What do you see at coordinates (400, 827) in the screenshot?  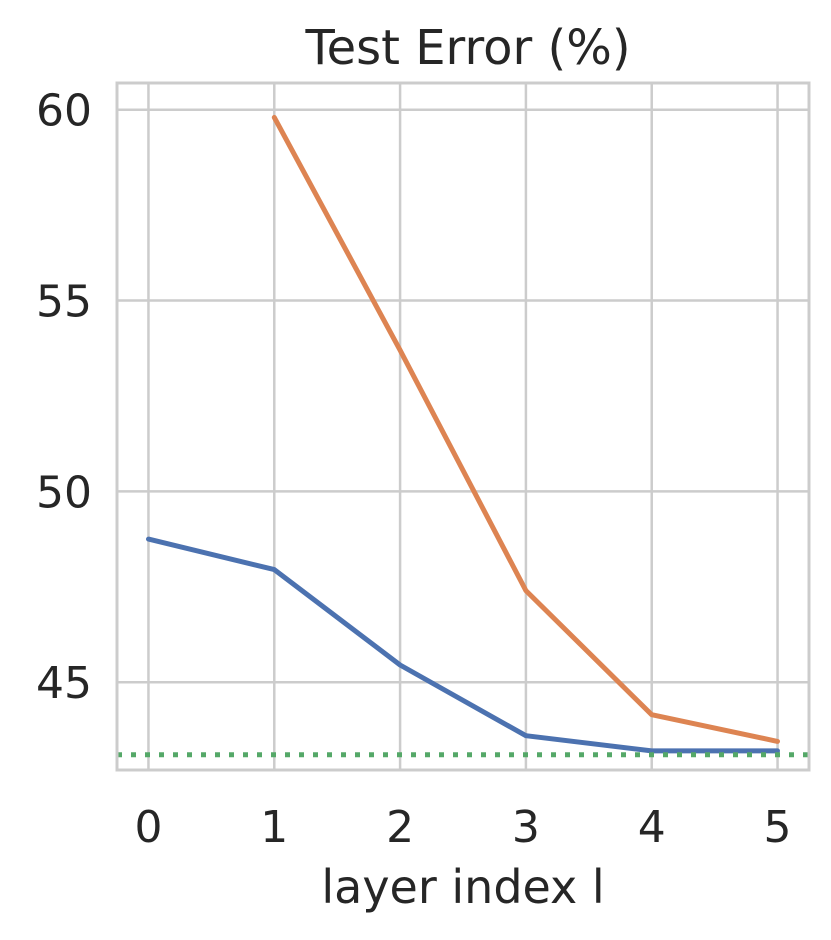 I see `x-tick-label: 2` at bounding box center [400, 827].